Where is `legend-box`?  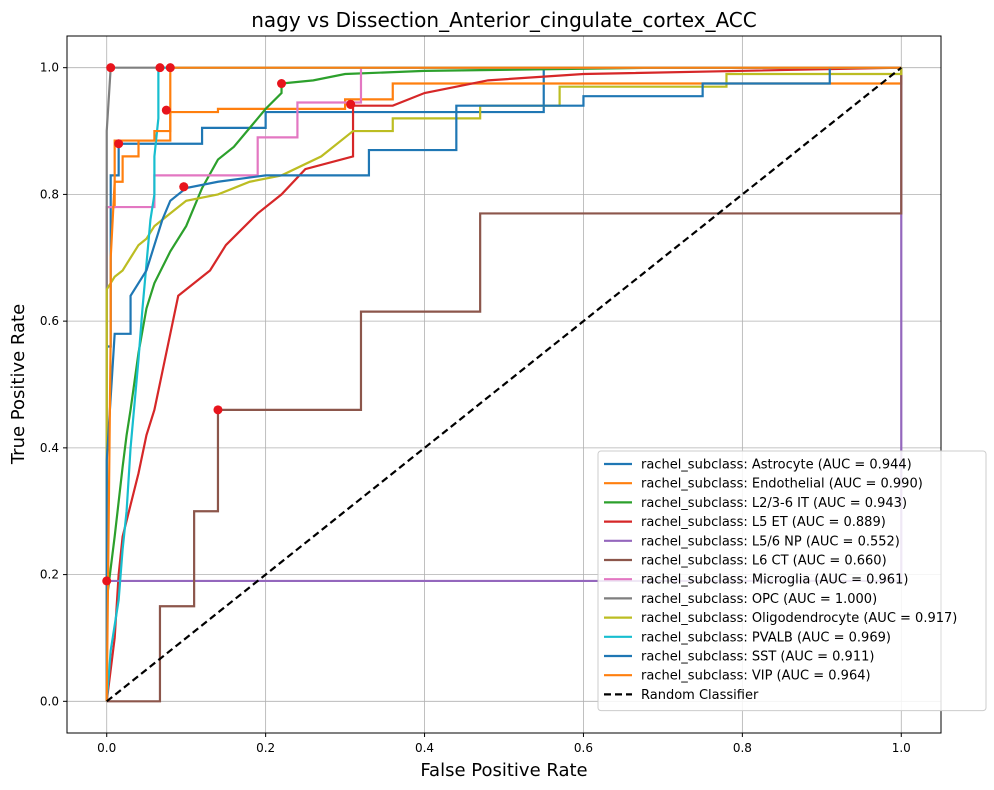 legend-box is located at coordinates (792, 581).